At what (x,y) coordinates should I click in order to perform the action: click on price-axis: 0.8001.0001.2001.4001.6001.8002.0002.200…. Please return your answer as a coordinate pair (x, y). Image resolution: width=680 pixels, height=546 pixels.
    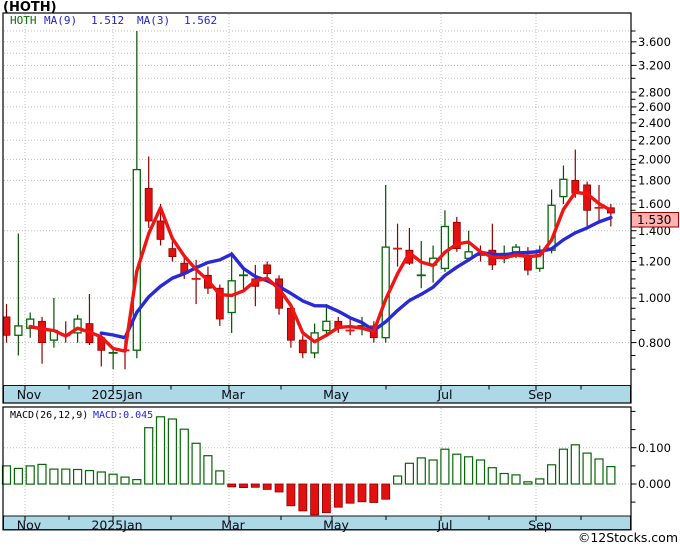
    Looking at the image, I should click on (651, 200).